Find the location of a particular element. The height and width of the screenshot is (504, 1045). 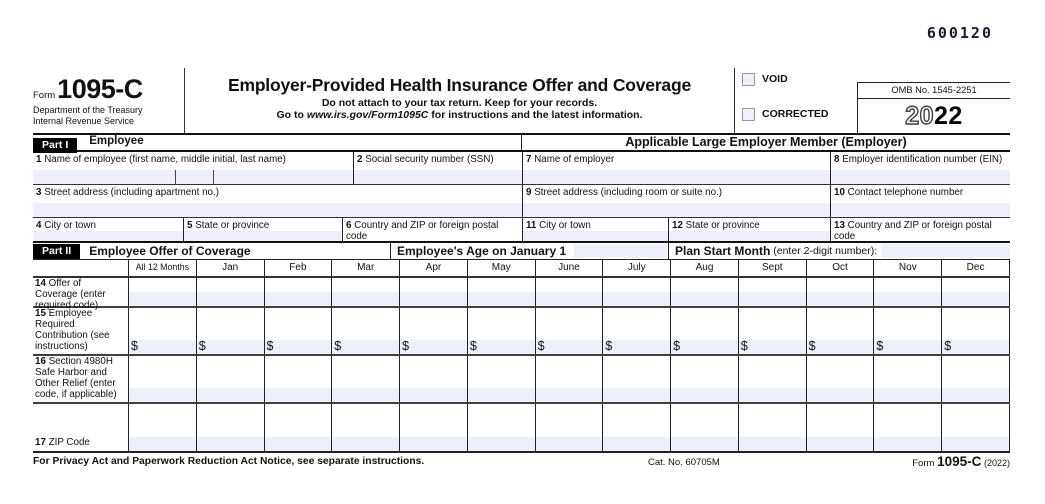

dept-line-1: Department of the Treasury is located at coordinates (88, 110).